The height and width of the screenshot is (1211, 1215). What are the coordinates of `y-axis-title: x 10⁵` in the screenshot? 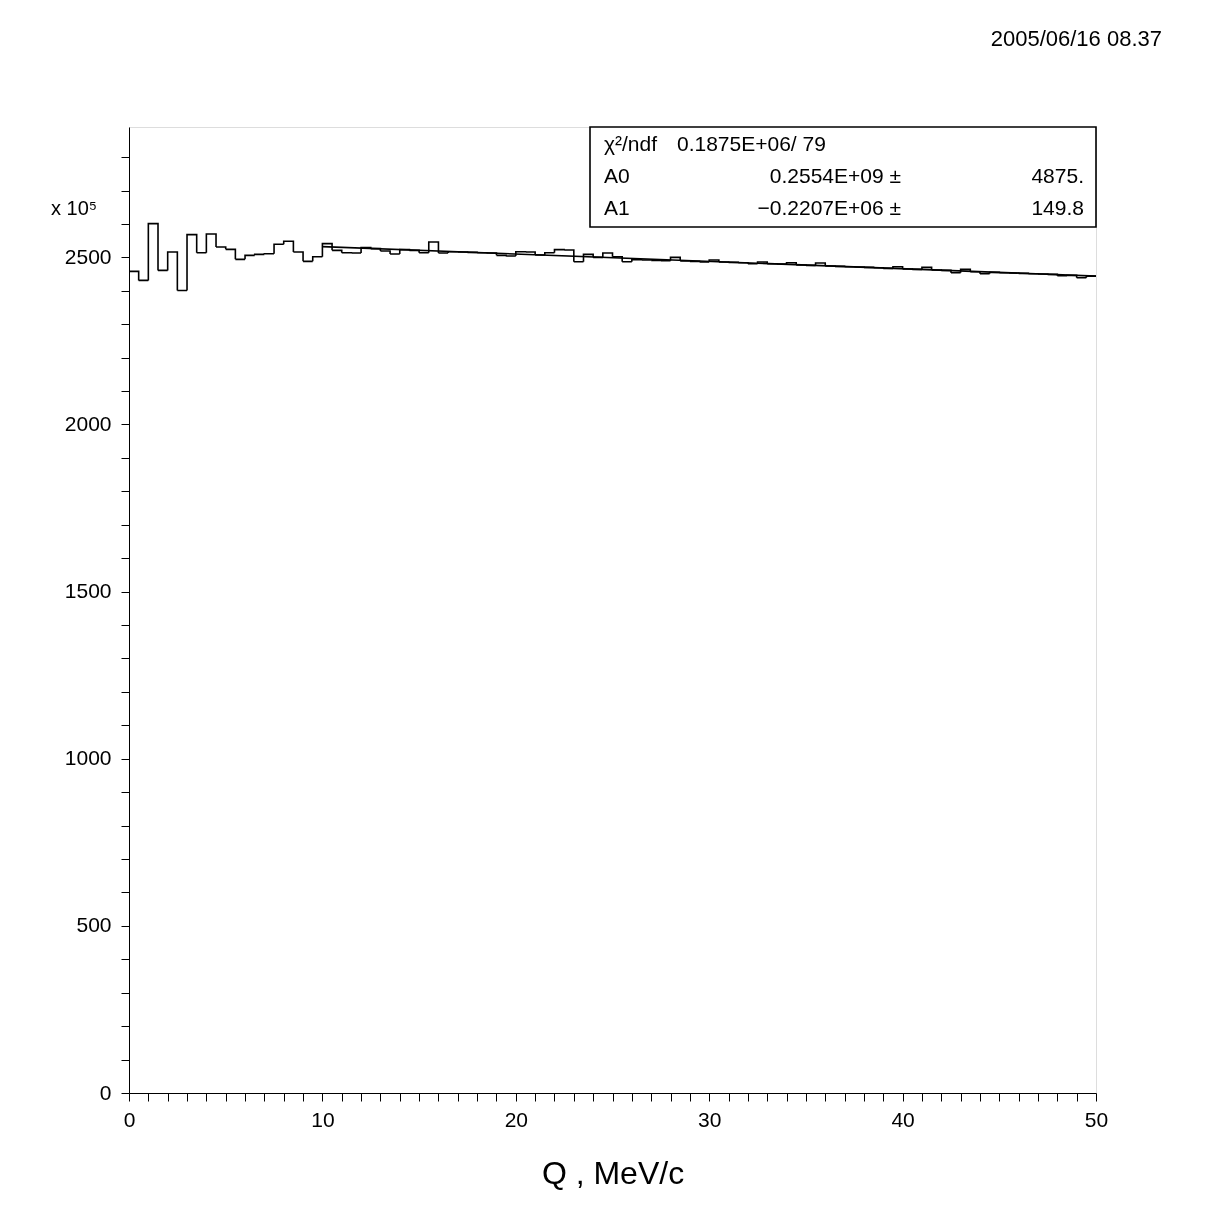 It's located at (74, 208).